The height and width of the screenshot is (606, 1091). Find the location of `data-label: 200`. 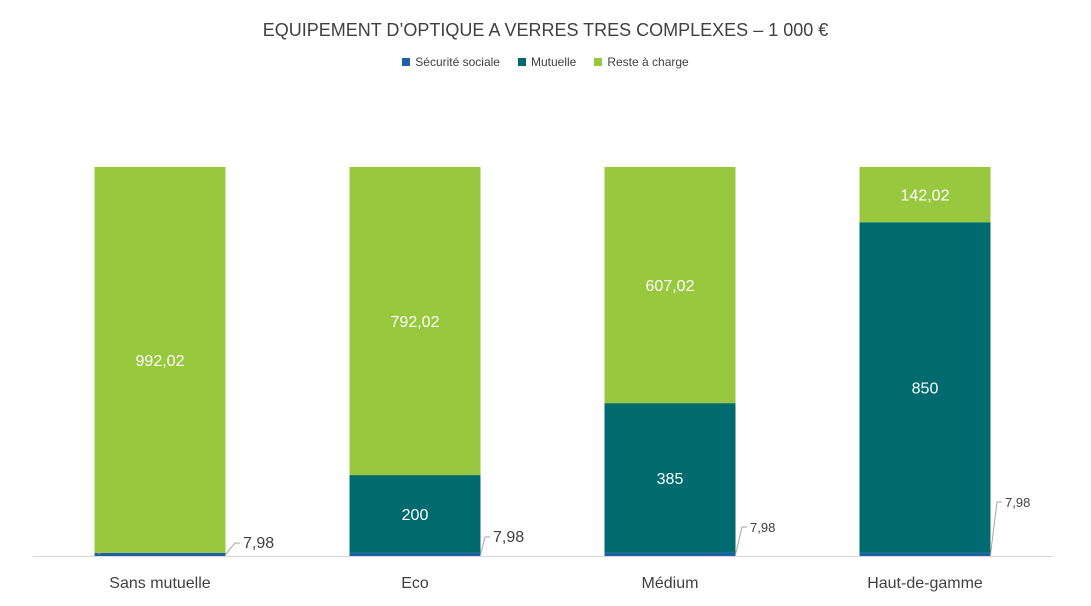

data-label: 200 is located at coordinates (415, 515).